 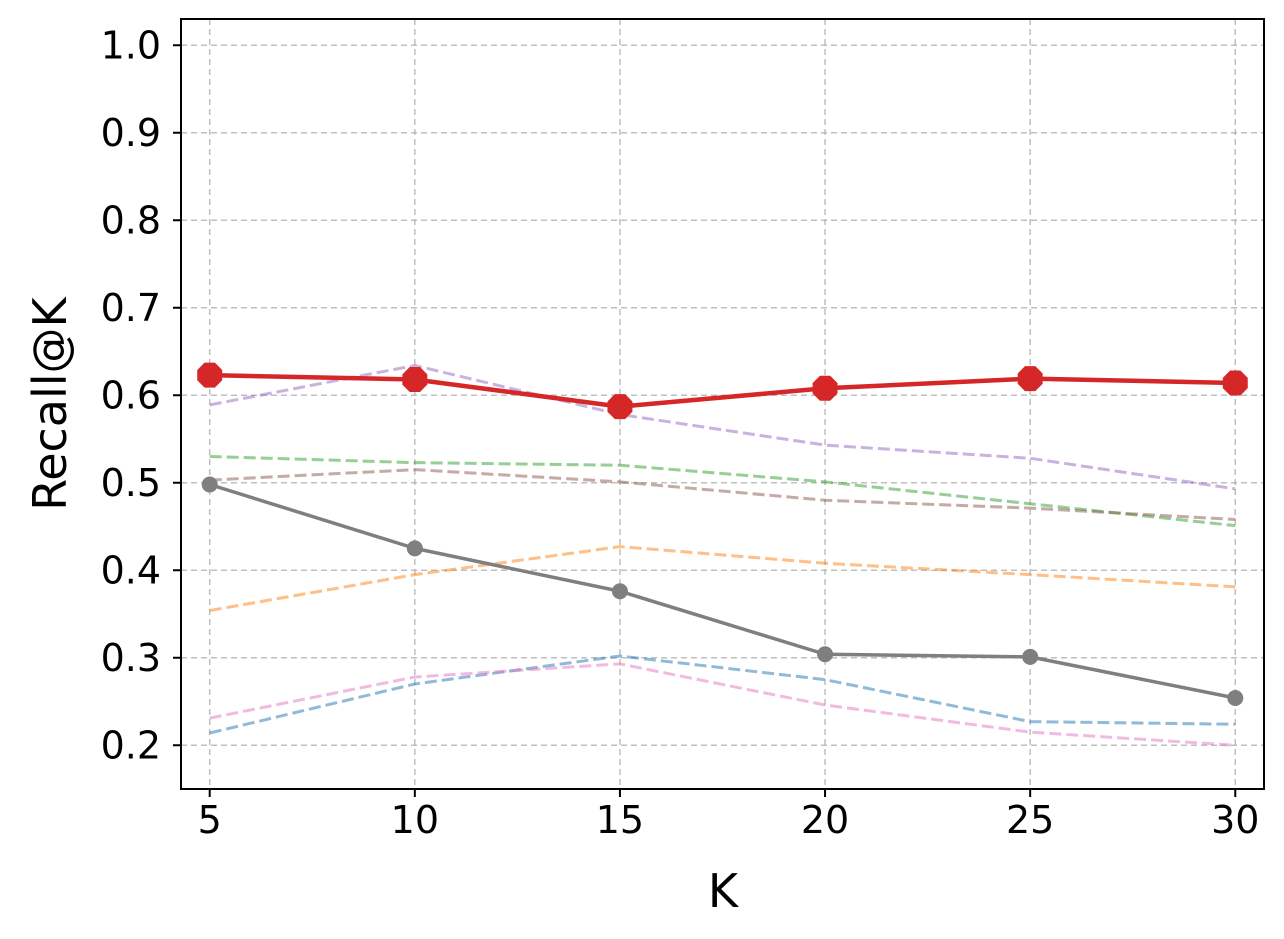 I want to click on y-tick-label: 0.3, so click(x=131, y=658).